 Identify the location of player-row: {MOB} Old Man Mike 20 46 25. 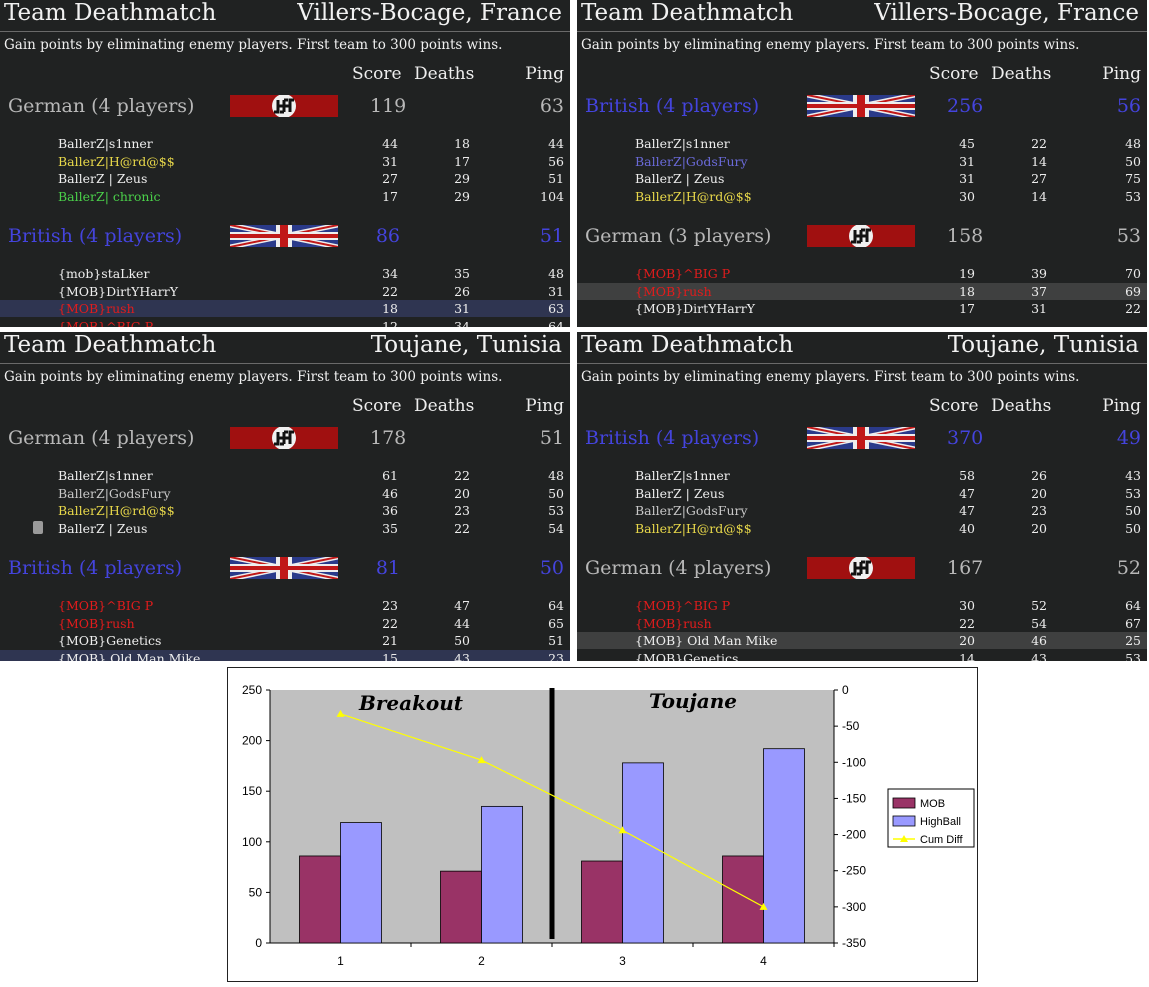
(862, 641).